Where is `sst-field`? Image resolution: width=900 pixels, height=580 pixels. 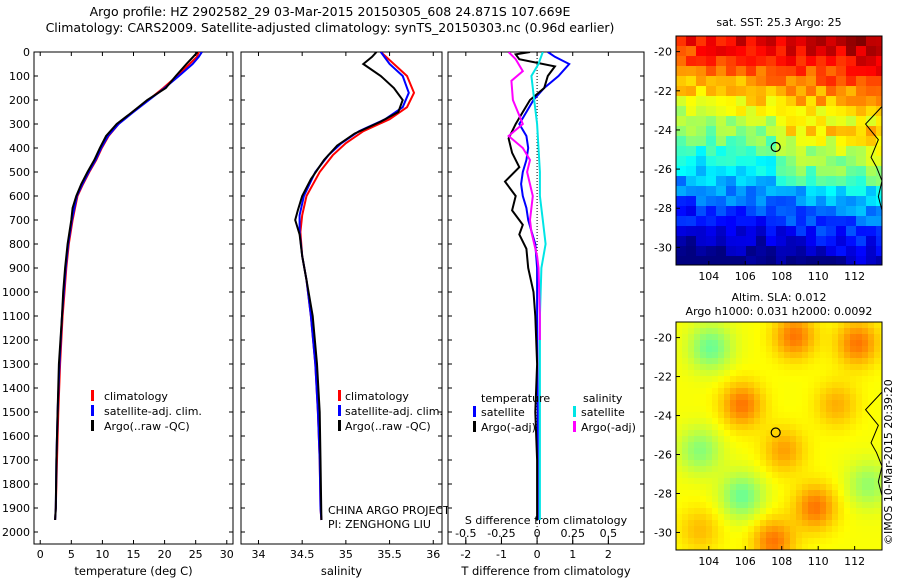 sst-field is located at coordinates (779, 150).